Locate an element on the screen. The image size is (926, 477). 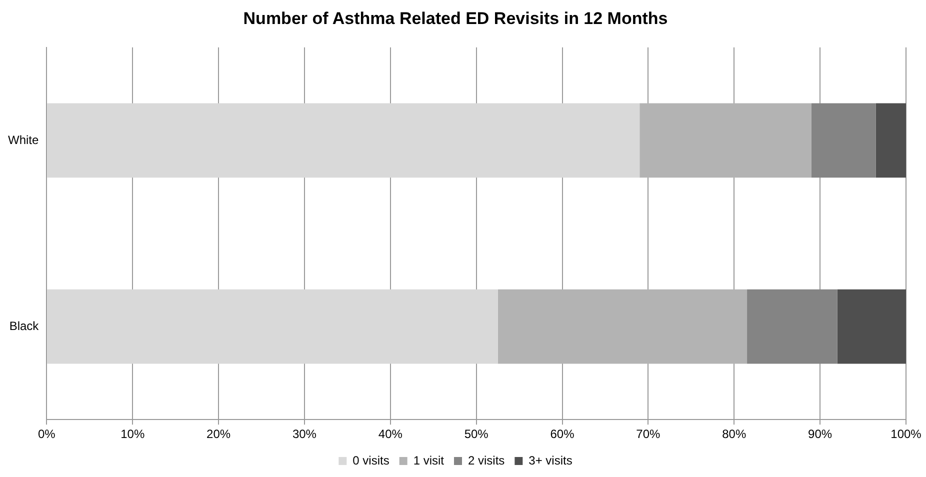
x-tick-label: 60% is located at coordinates (562, 434).